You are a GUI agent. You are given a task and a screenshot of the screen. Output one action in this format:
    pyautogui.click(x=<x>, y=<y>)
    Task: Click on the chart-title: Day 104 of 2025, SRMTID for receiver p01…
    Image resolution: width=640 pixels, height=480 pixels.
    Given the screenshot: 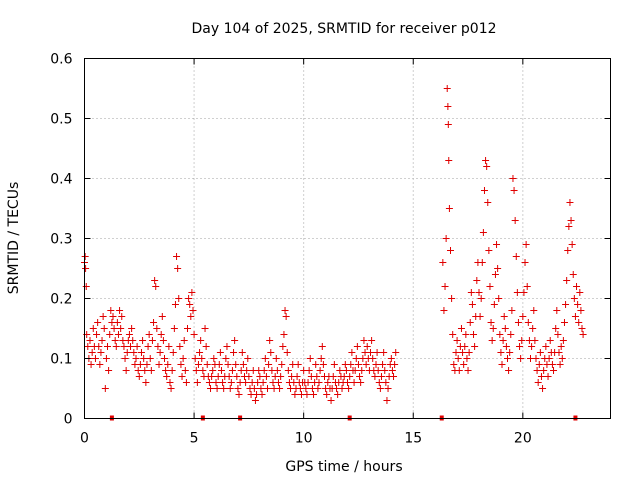 What is the action you would take?
    pyautogui.click(x=343, y=29)
    